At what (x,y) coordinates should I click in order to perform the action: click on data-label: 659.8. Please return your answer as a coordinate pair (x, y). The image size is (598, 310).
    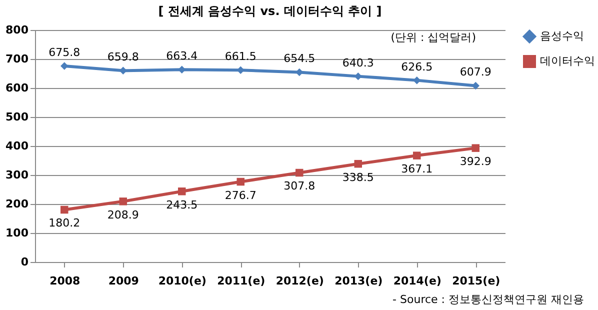
    Looking at the image, I should click on (123, 57).